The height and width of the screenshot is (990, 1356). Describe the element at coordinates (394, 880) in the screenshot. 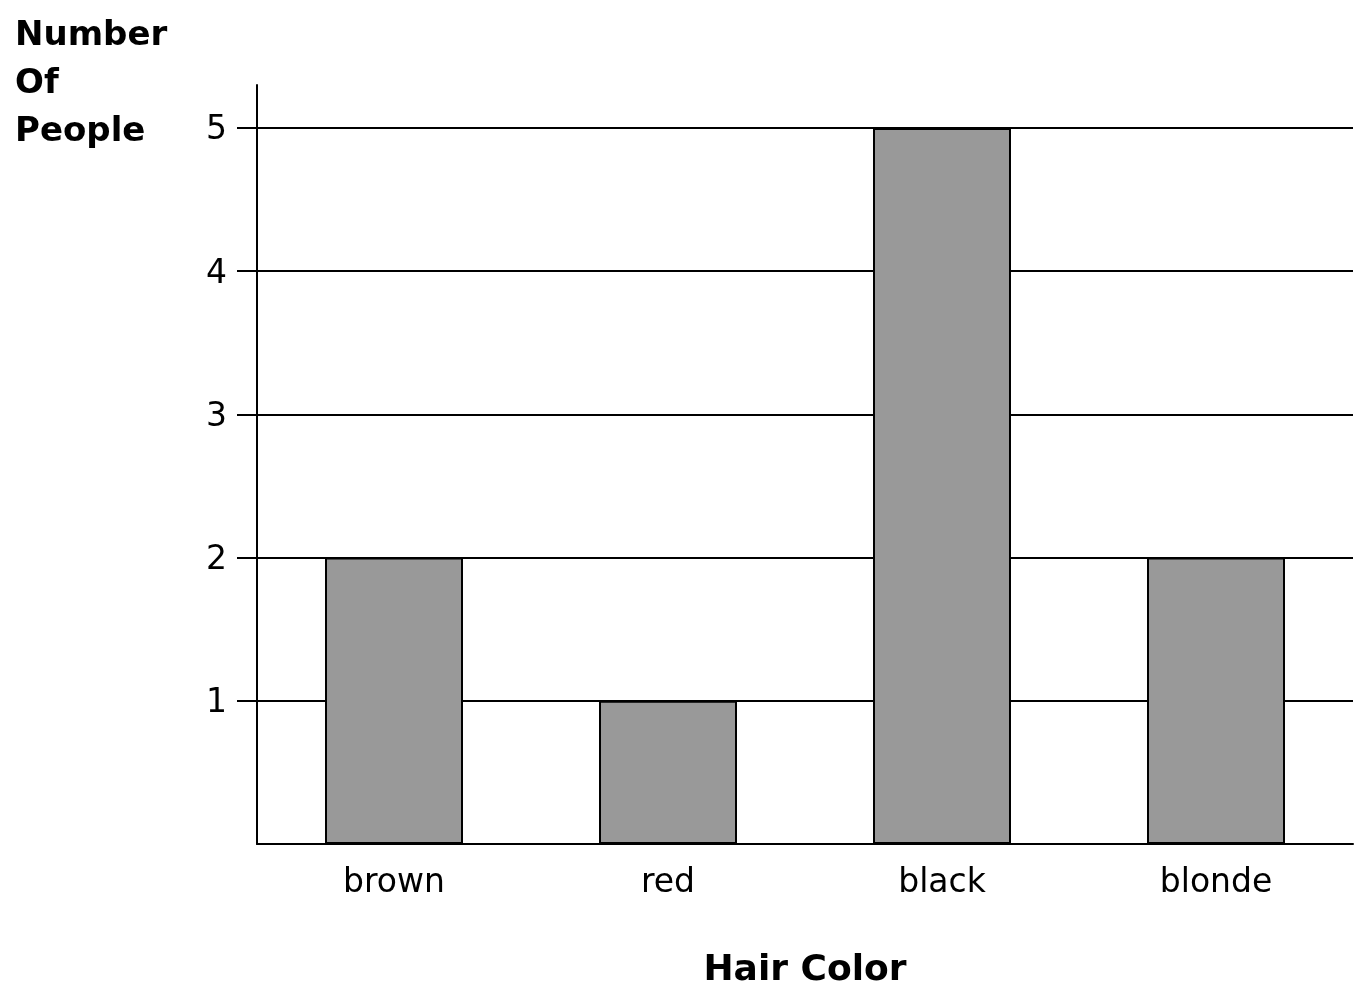

I see `x-tick-label: brown` at that location.